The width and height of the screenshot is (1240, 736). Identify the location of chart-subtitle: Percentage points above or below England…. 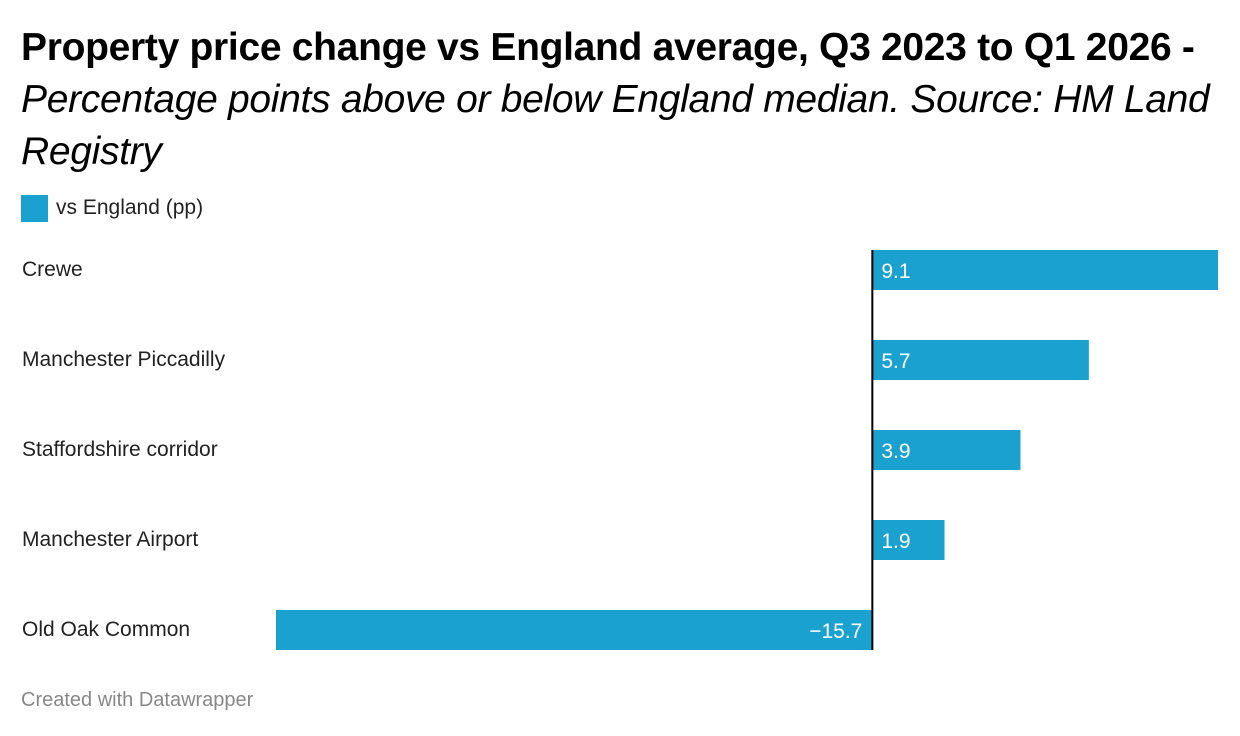
(615, 125).